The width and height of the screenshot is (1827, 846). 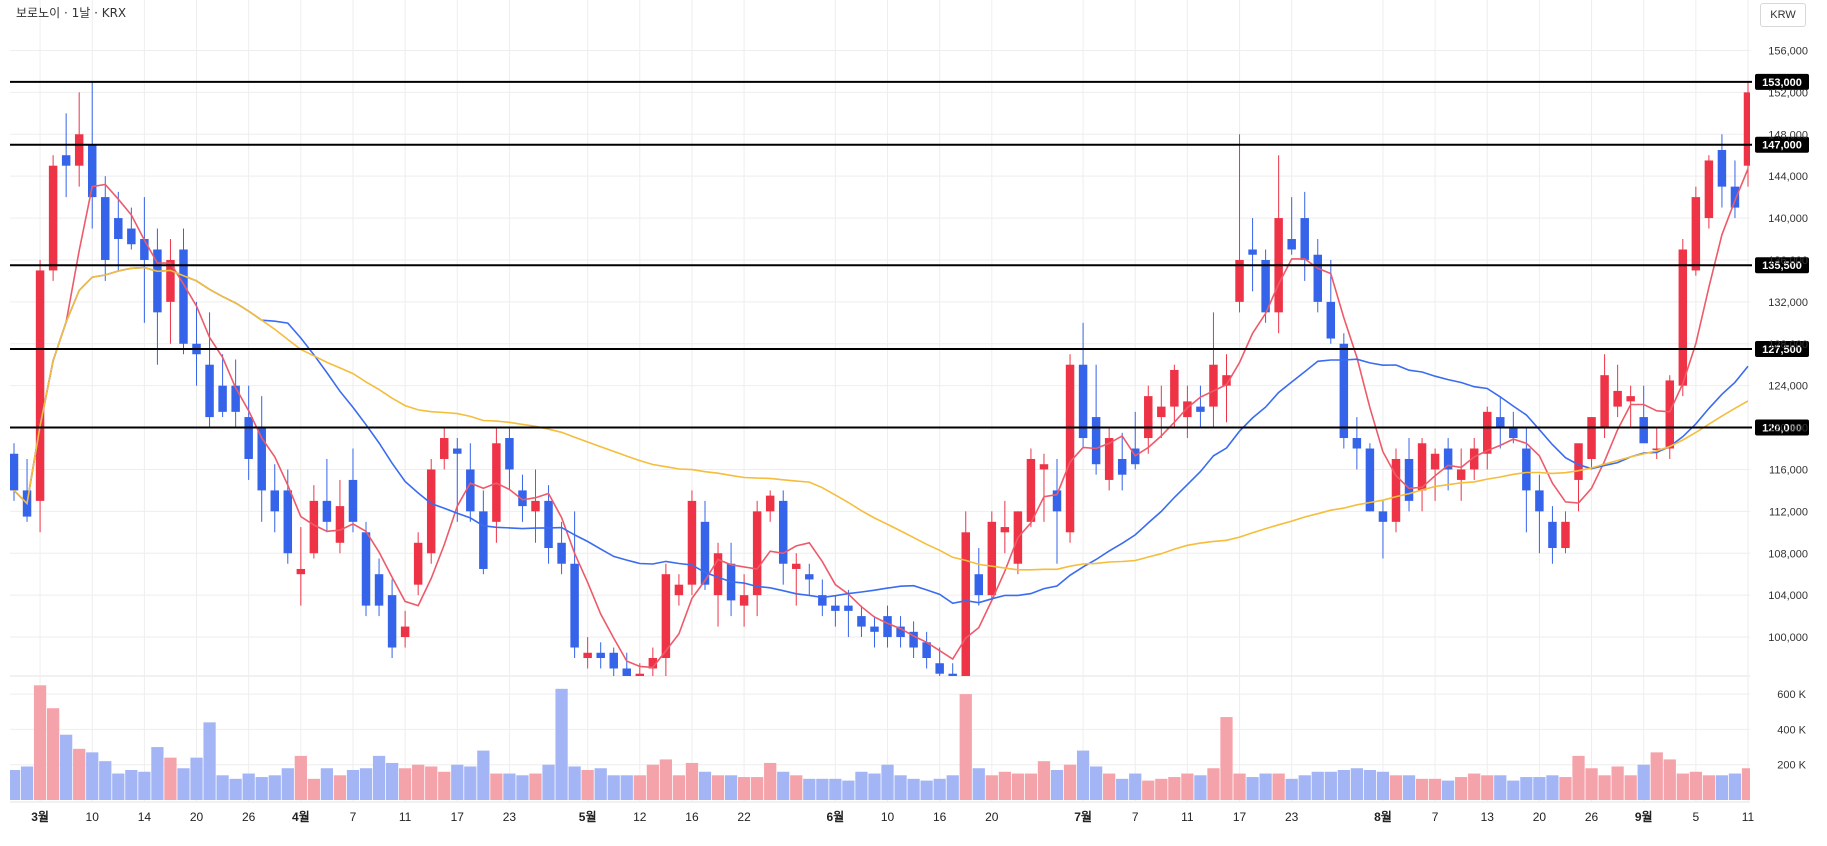 What do you see at coordinates (1791, 730) in the screenshot?
I see `volume-tick-label: 400 K` at bounding box center [1791, 730].